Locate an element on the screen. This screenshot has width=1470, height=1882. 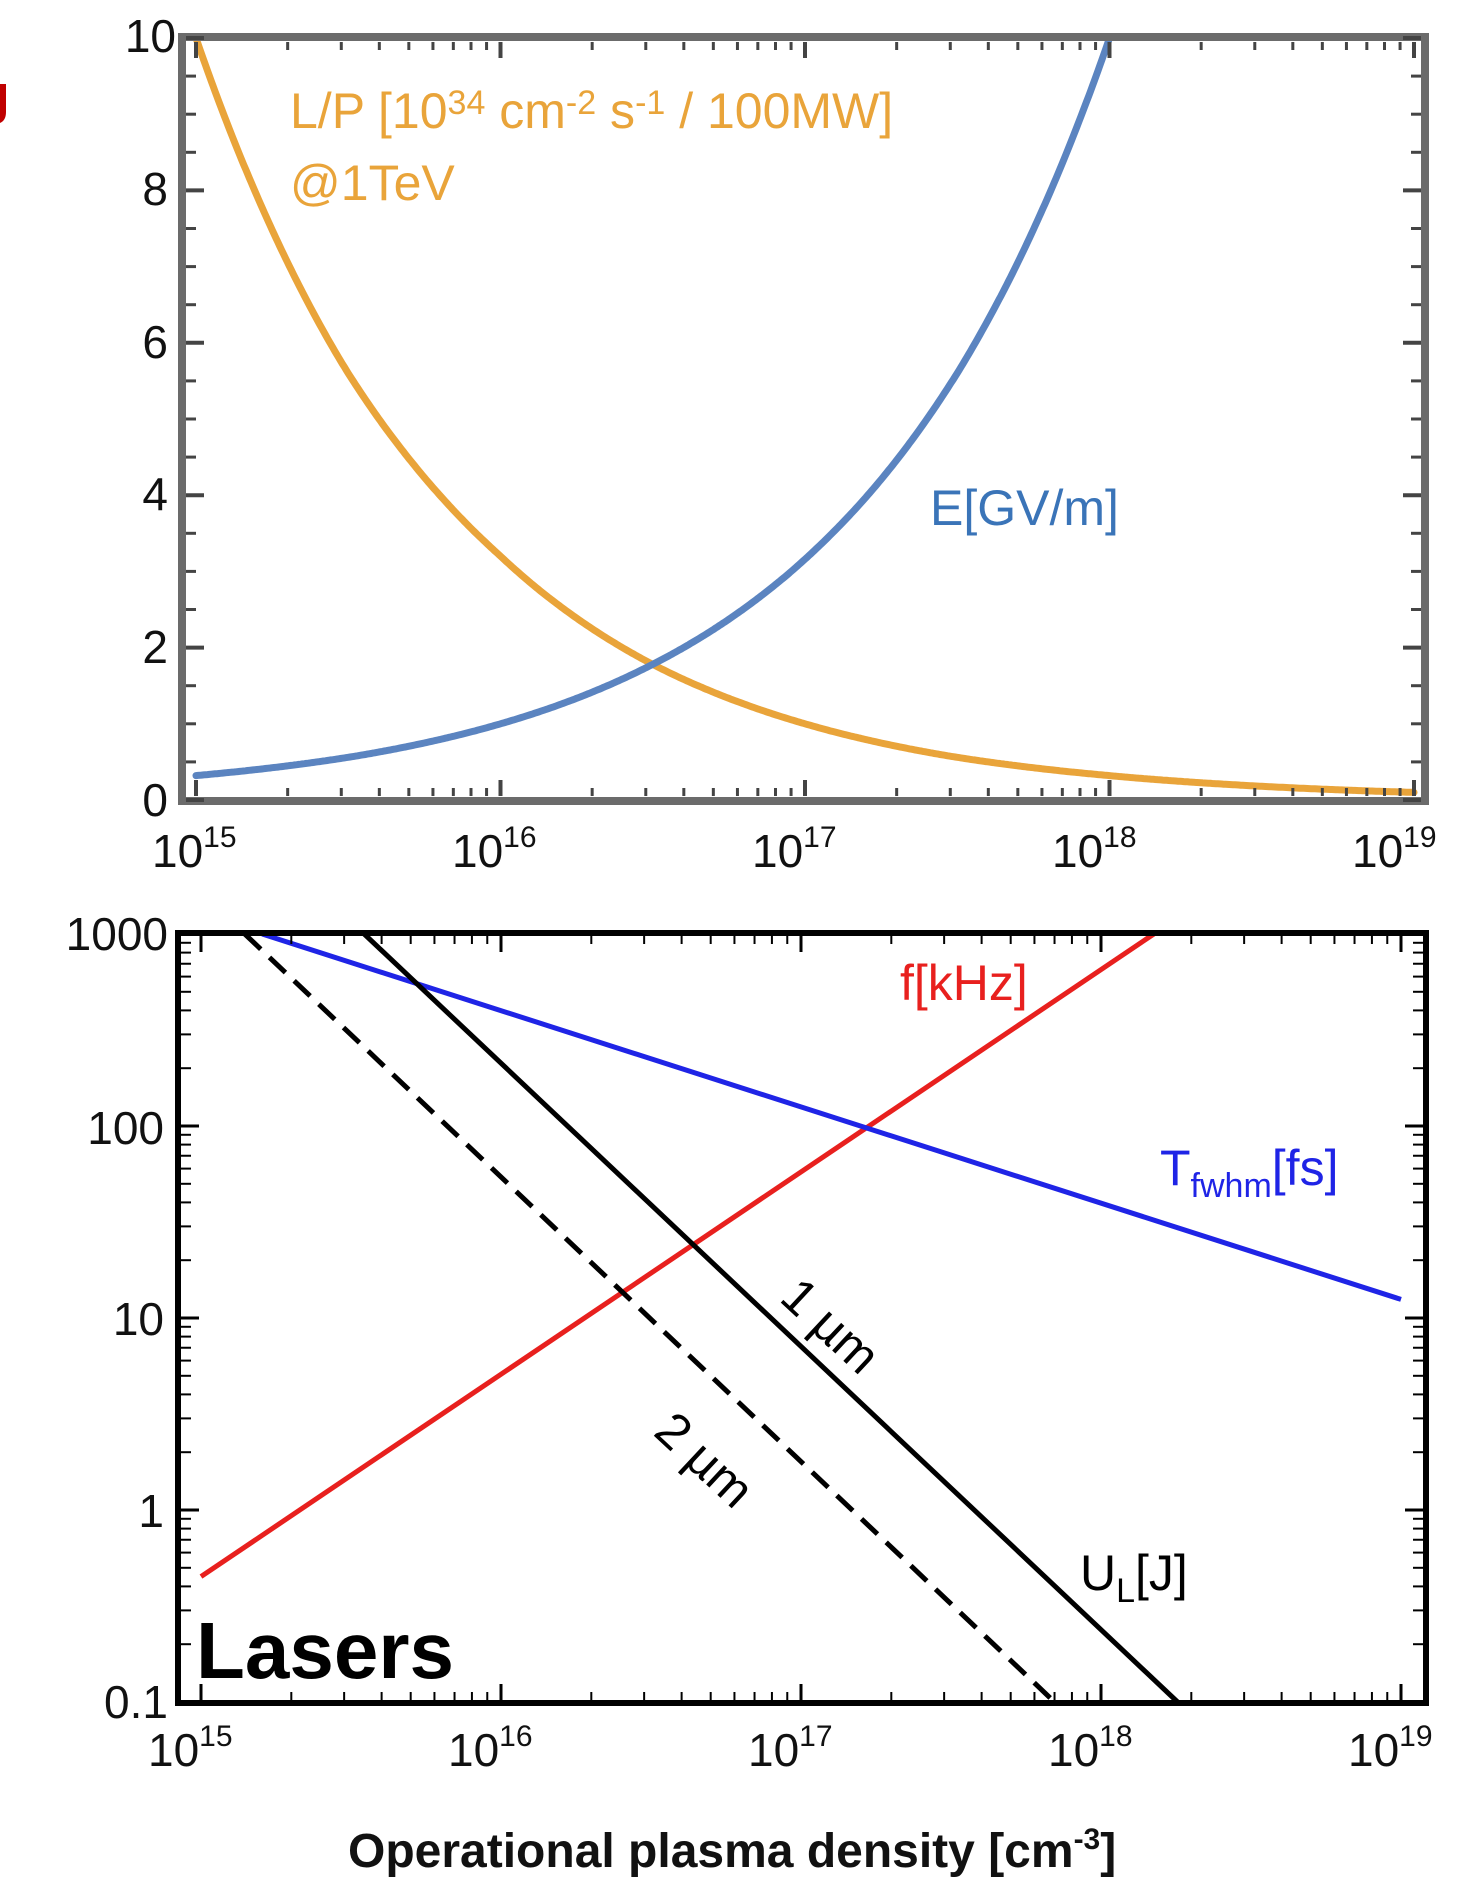
two-micron-label: 2 µm is located at coordinates (704, 1459).